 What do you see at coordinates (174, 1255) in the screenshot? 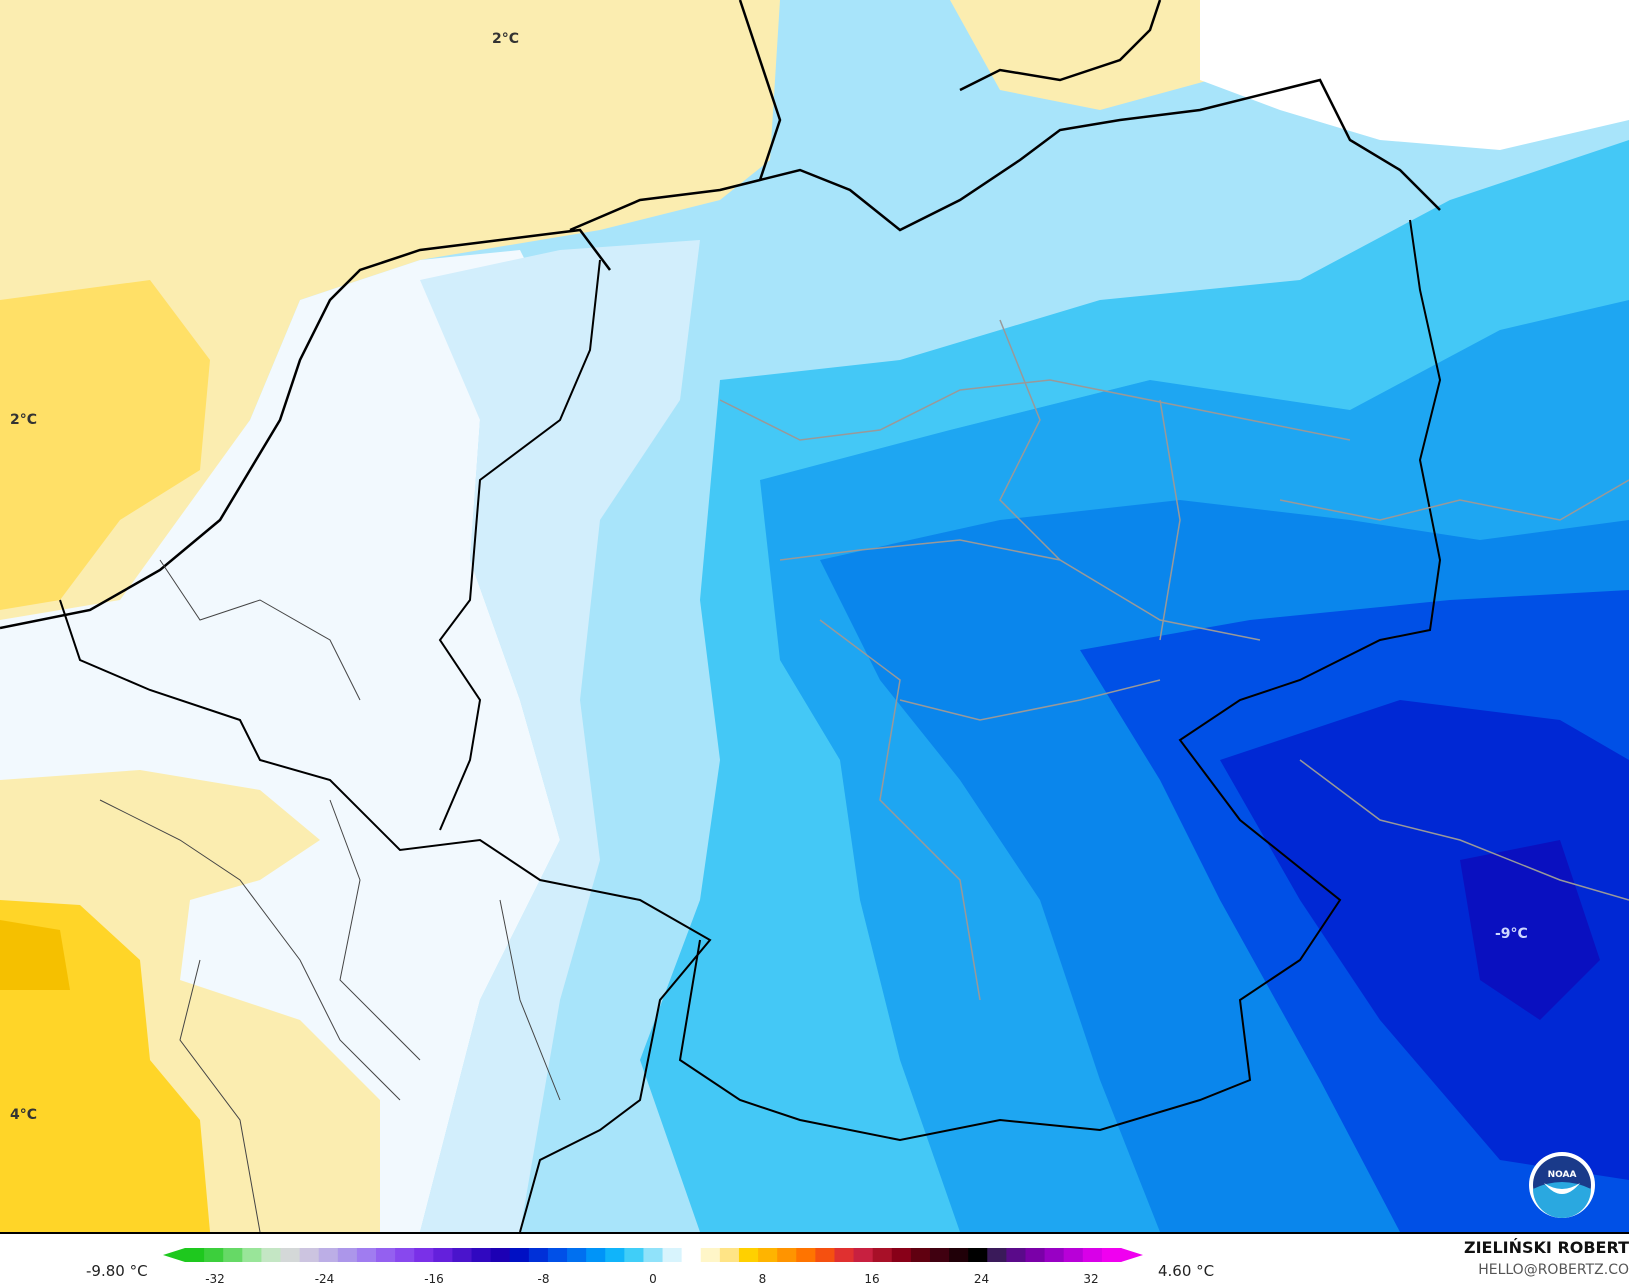
I see `colorbar-min-arrow` at bounding box center [174, 1255].